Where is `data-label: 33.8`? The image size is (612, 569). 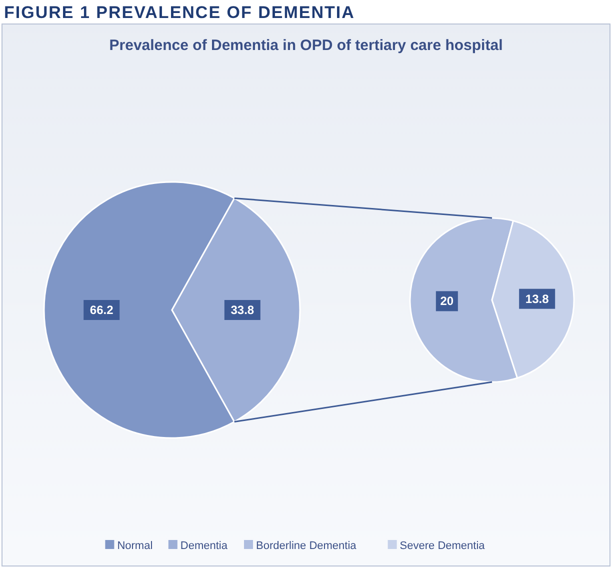
data-label: 33.8 is located at coordinates (242, 310).